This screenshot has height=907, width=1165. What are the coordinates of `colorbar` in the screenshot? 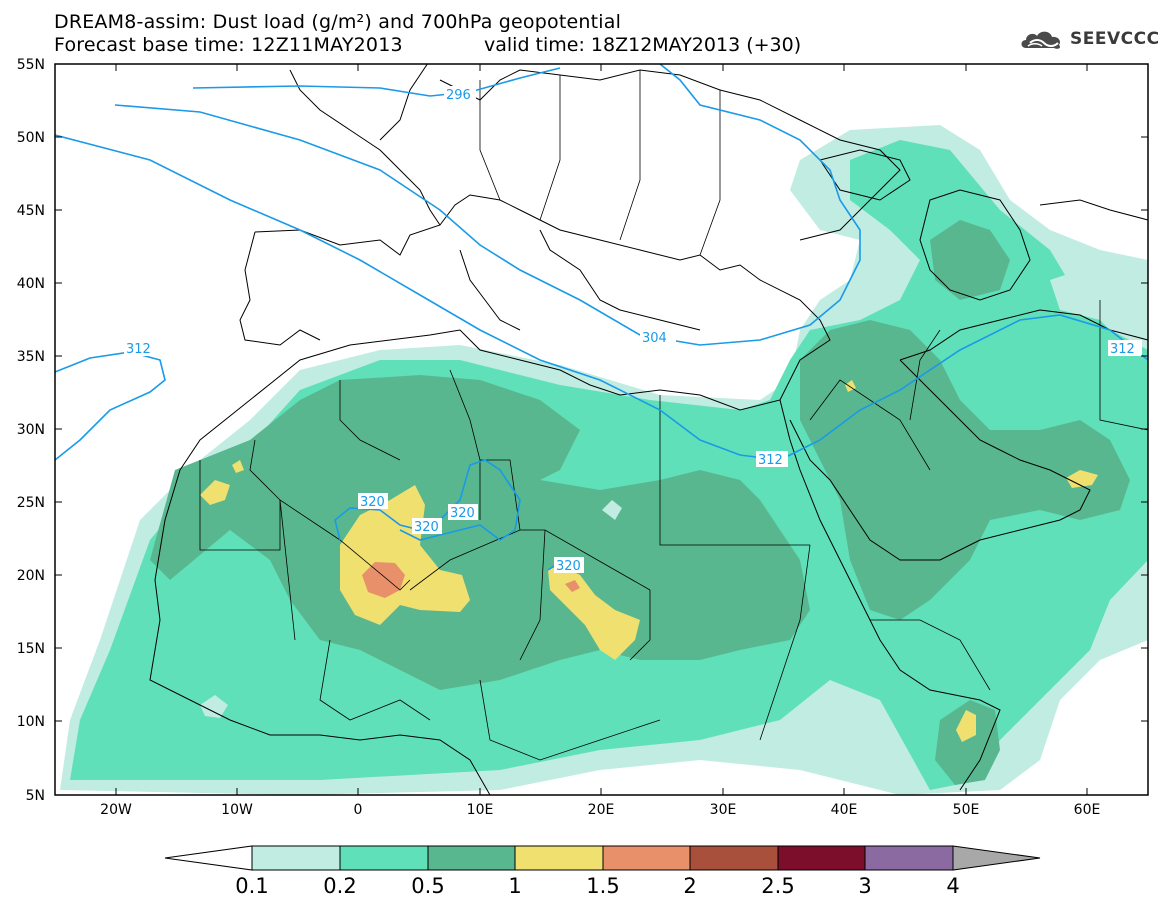 It's located at (602, 858).